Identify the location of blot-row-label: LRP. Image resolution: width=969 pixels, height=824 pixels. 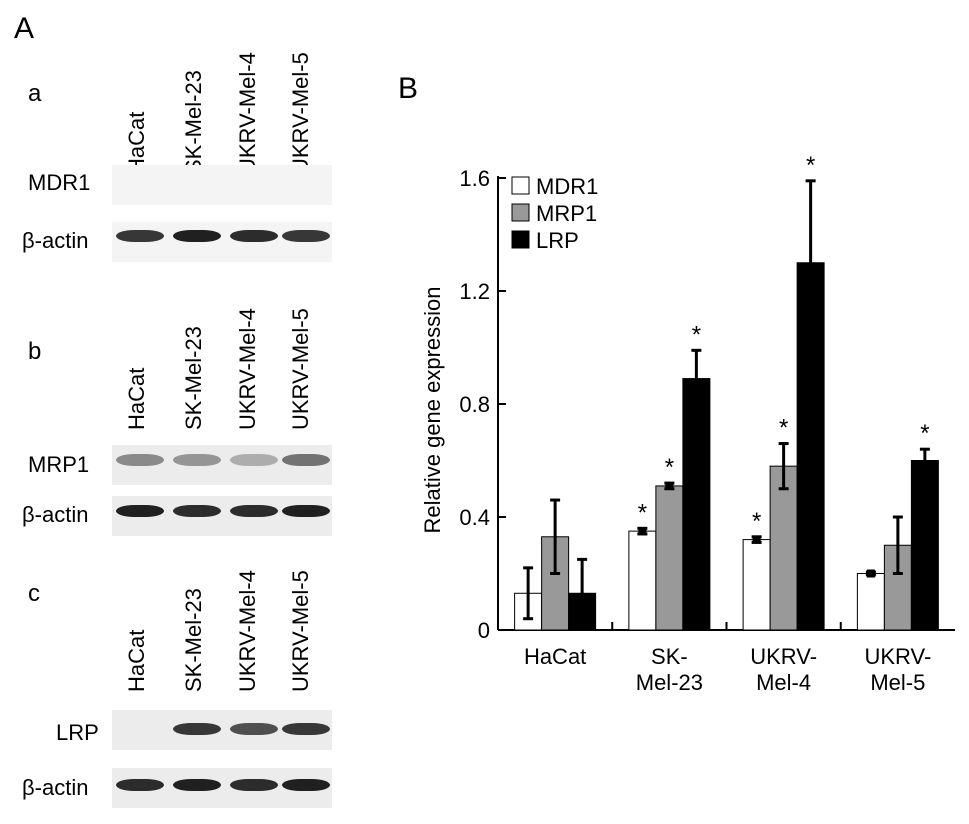
(77, 732).